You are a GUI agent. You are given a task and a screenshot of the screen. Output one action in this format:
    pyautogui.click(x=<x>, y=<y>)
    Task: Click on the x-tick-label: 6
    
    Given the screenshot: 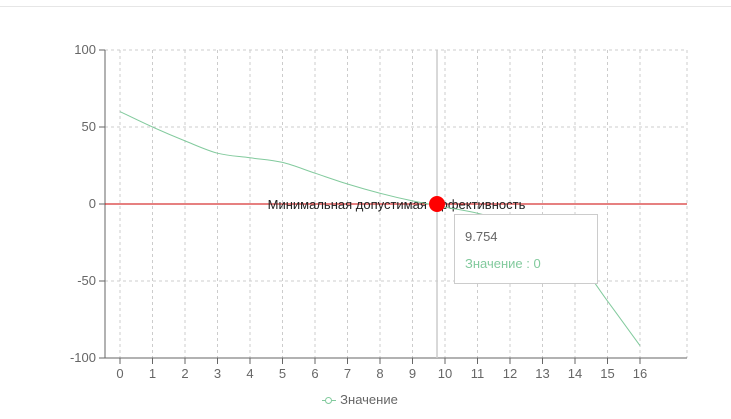 What is the action you would take?
    pyautogui.click(x=314, y=373)
    